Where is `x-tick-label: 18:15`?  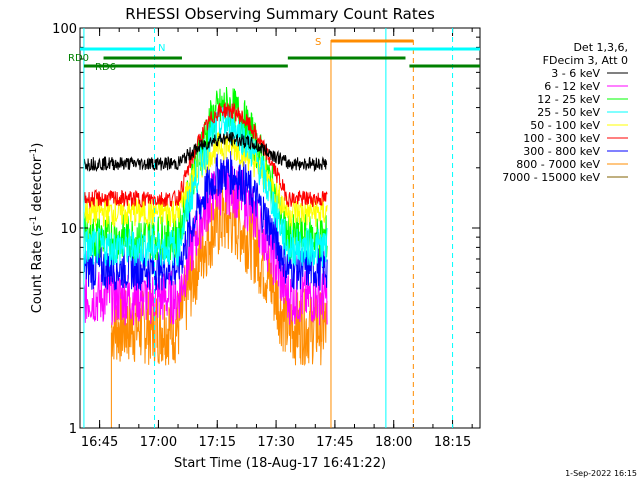 x-tick-label: 18:15 is located at coordinates (452, 442).